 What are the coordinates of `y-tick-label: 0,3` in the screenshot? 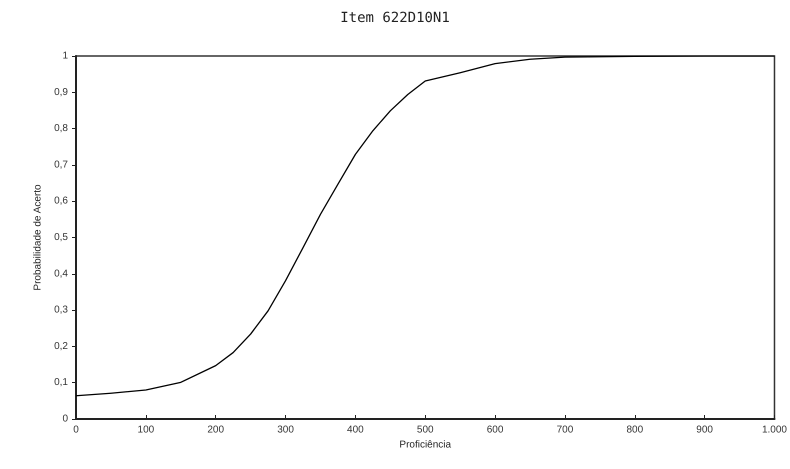 It's located at (61, 310).